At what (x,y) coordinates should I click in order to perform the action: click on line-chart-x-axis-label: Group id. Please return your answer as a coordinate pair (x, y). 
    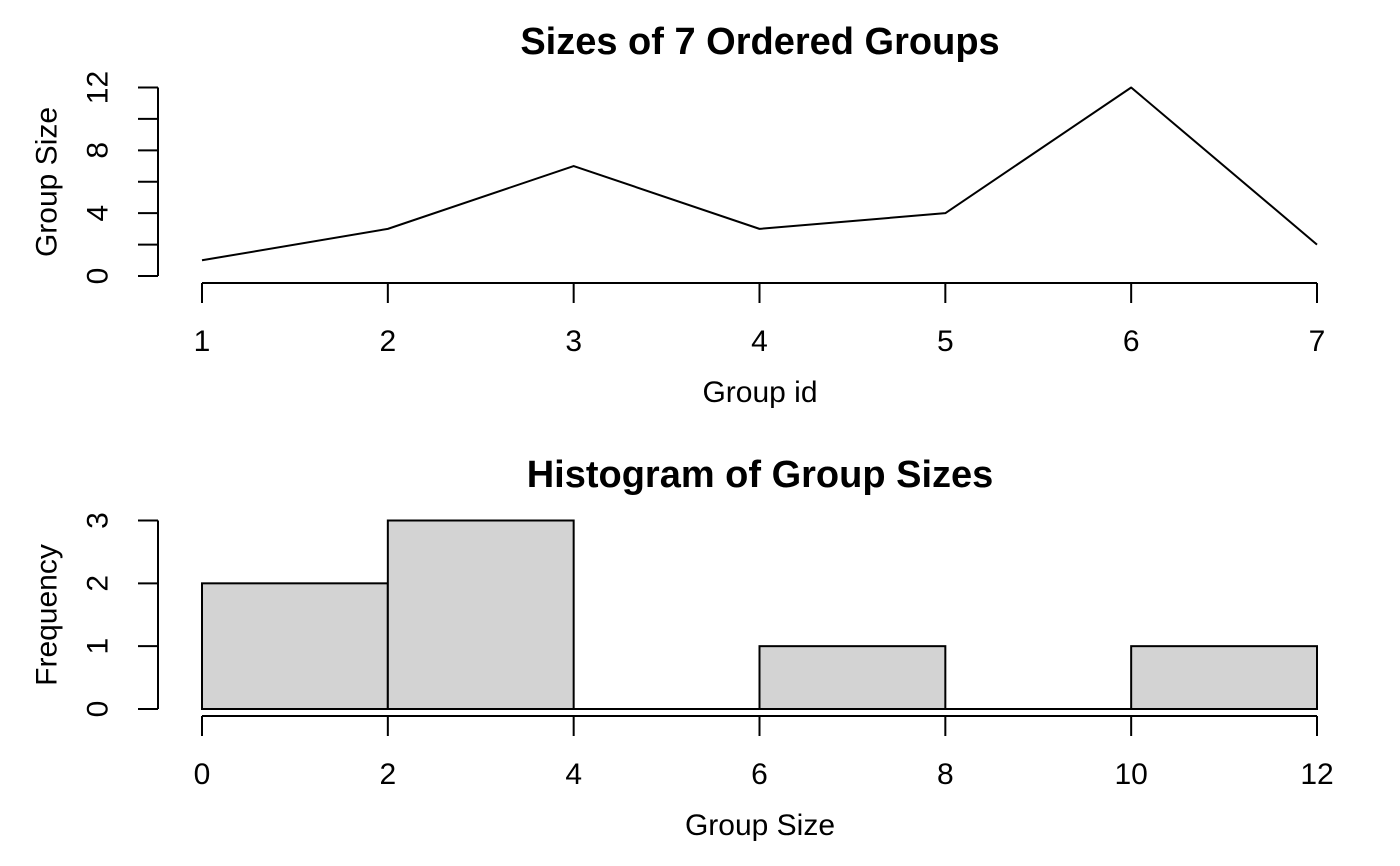
    Looking at the image, I should click on (759, 392).